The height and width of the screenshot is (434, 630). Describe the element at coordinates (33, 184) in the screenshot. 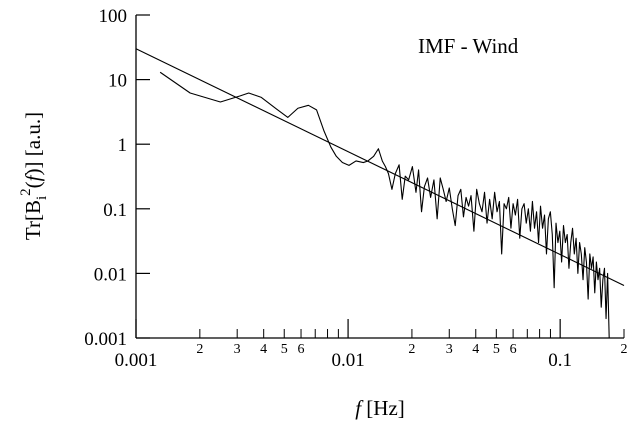

I see `y-axis-label-mid: (` at that location.